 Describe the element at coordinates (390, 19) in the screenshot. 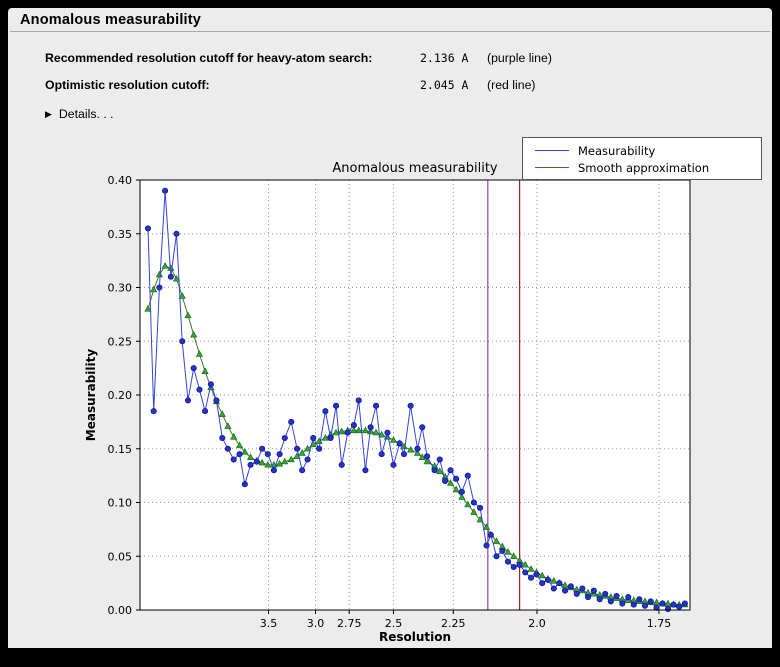

I see `panel-header: Anomalous measurability` at that location.